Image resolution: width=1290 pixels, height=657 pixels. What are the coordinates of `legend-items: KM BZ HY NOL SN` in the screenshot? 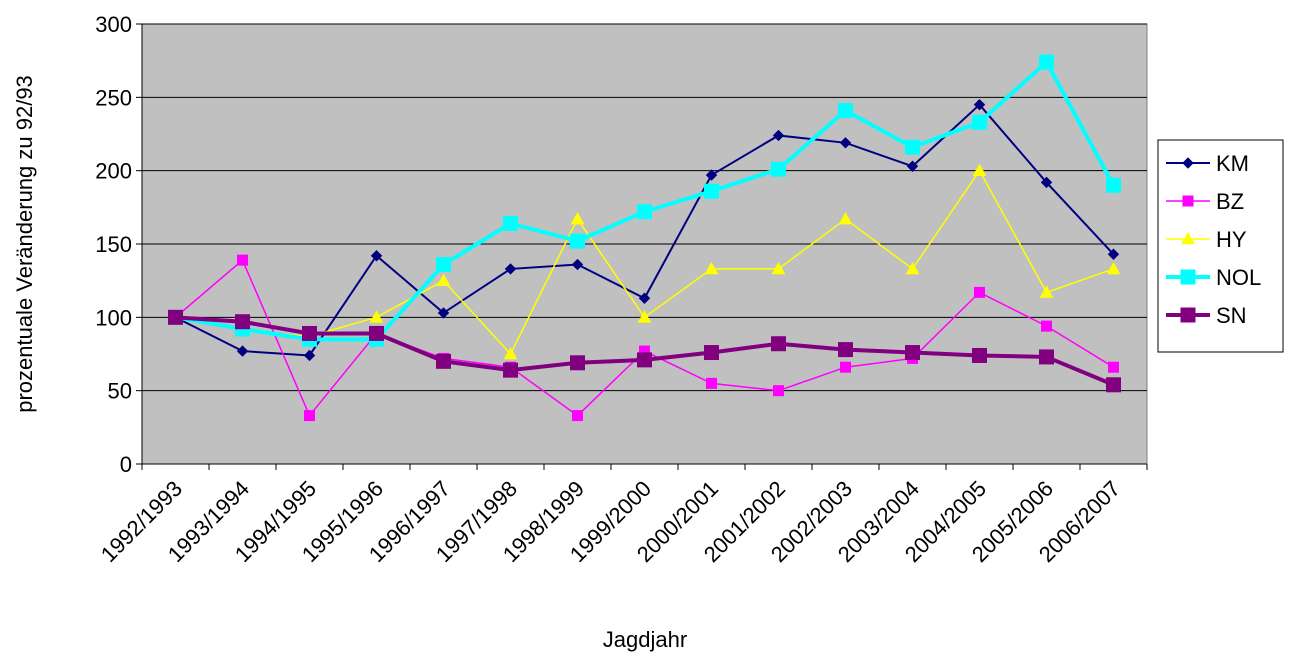 It's located at (1213, 239).